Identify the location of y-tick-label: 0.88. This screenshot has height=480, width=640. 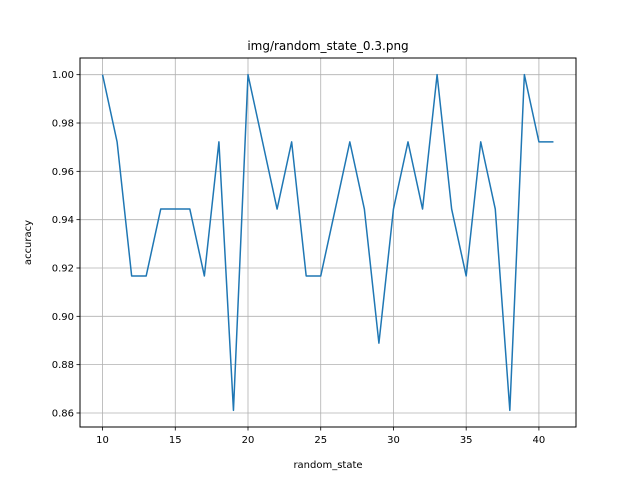
(63, 365).